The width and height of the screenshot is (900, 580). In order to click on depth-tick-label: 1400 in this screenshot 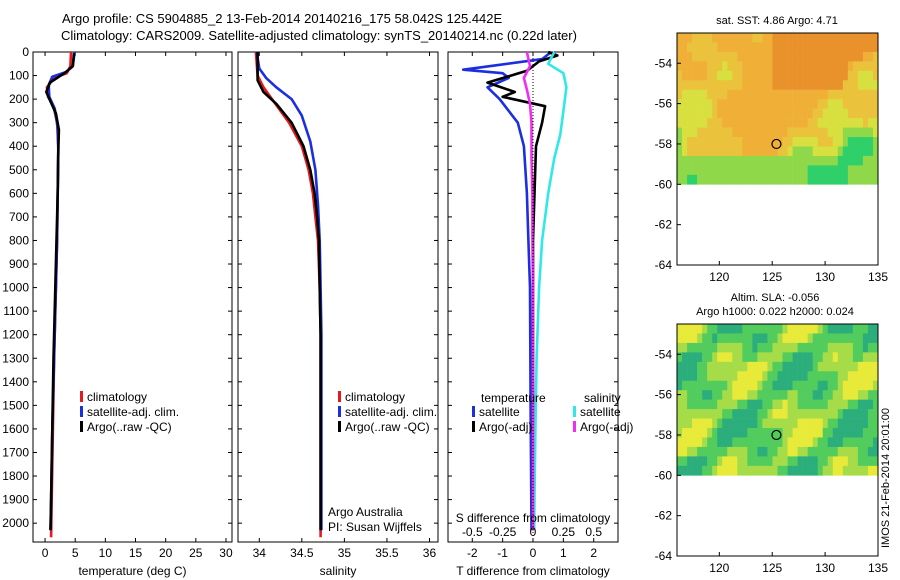, I will do `click(15, 382)`.